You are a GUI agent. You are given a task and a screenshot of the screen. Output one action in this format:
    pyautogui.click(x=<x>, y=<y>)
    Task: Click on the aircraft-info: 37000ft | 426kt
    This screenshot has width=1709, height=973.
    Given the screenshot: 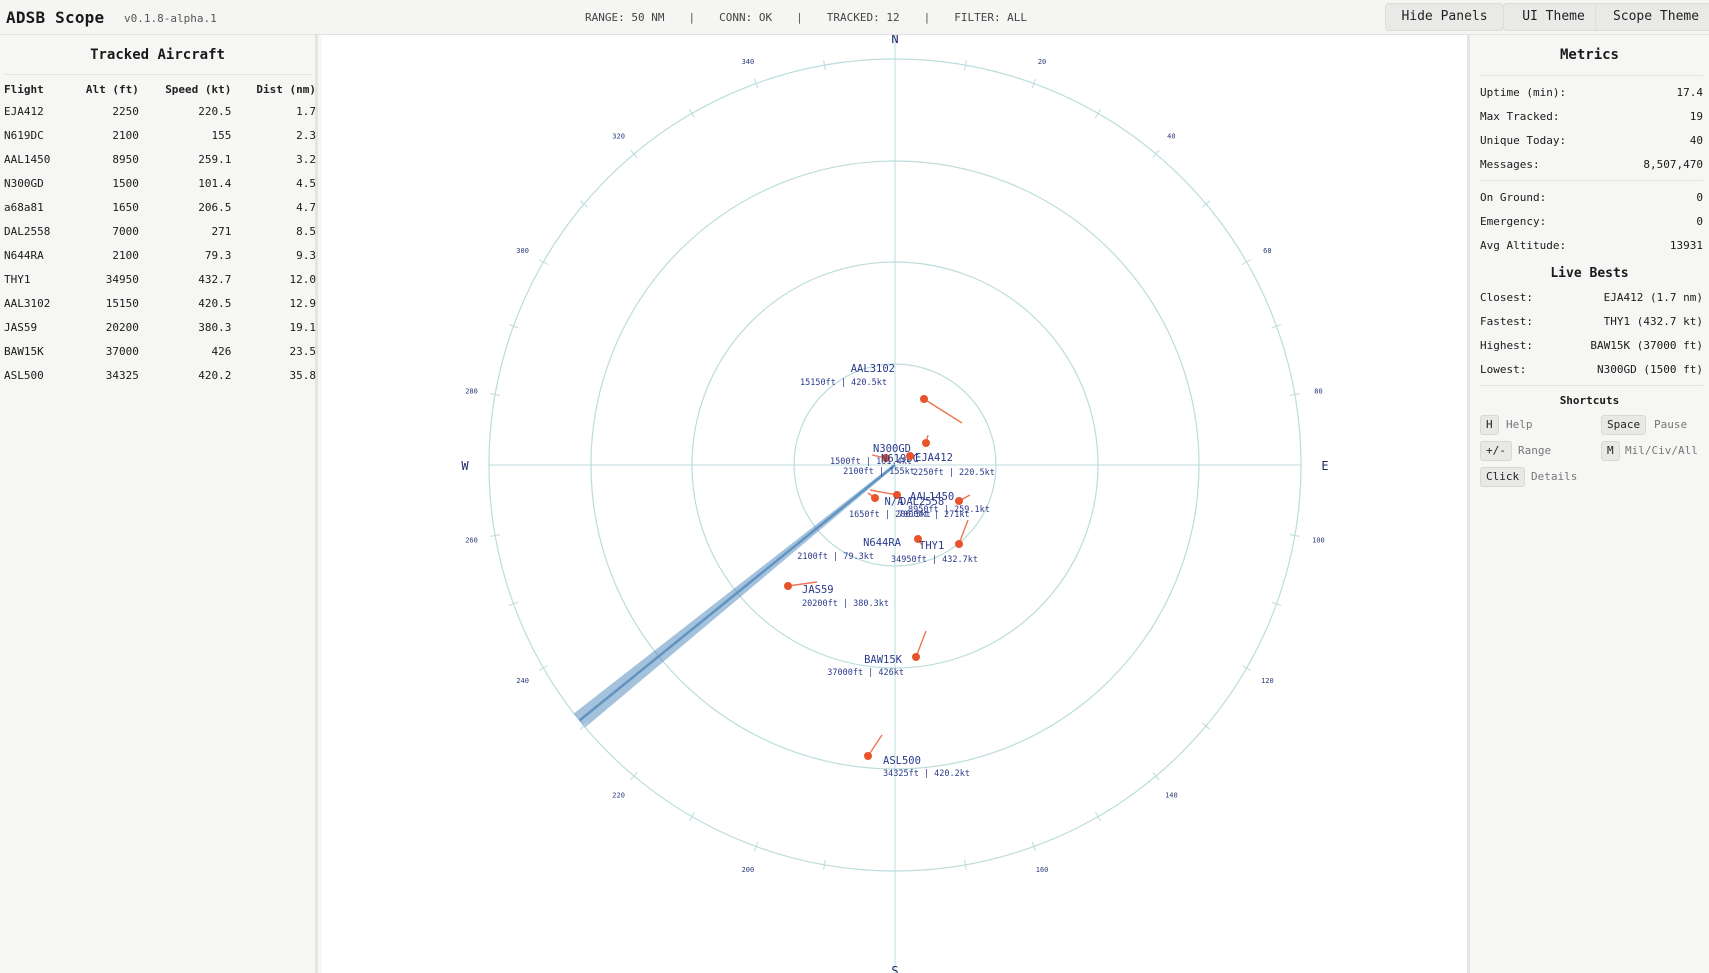 What is the action you would take?
    pyautogui.click(x=865, y=673)
    